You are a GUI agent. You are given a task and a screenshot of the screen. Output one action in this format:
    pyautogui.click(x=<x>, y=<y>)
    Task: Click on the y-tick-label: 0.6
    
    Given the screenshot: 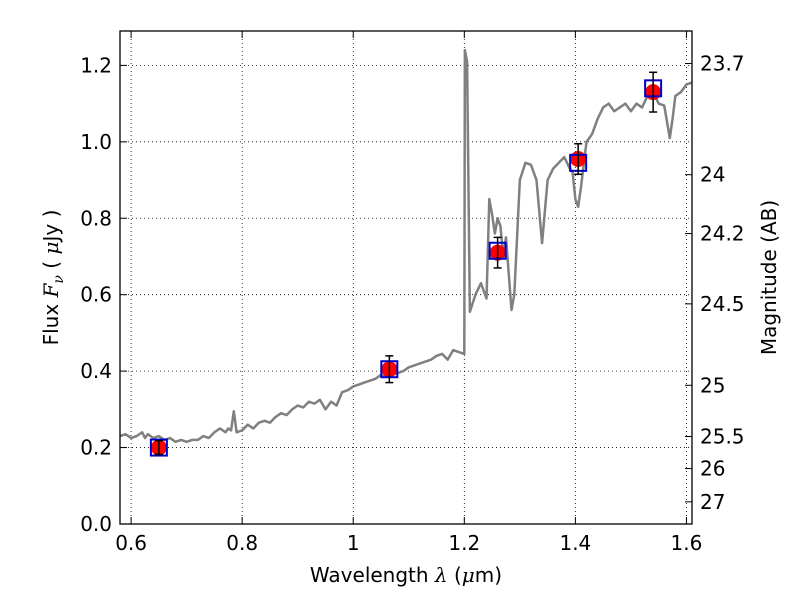 What is the action you would take?
    pyautogui.click(x=96, y=295)
    